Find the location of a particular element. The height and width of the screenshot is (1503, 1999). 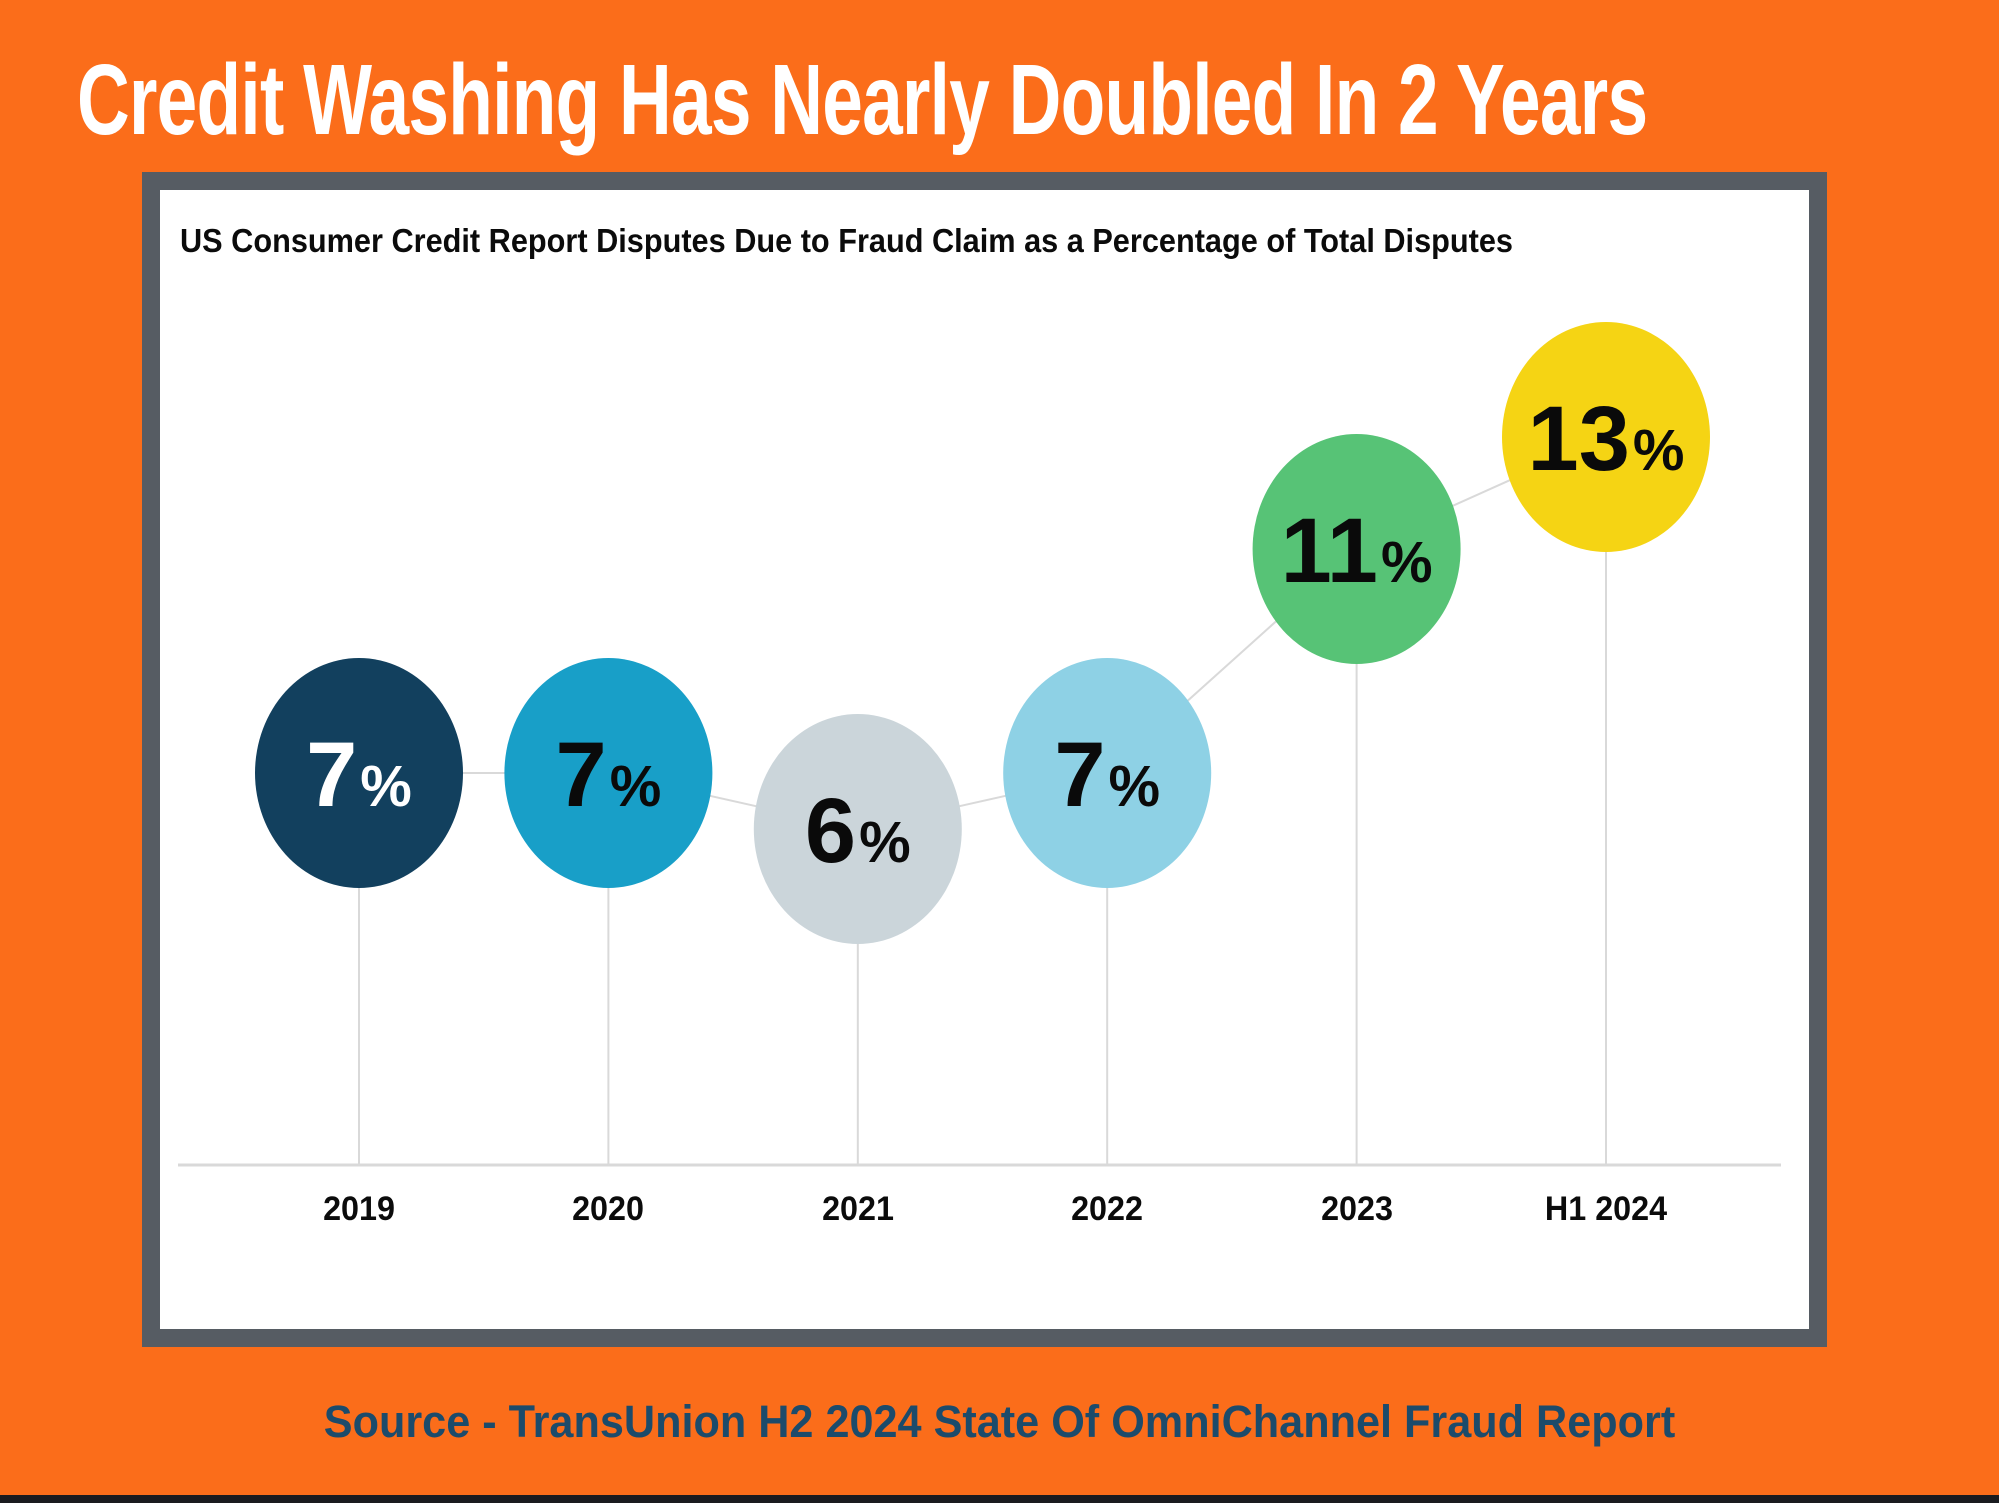

bubble-2020 is located at coordinates (608, 773).